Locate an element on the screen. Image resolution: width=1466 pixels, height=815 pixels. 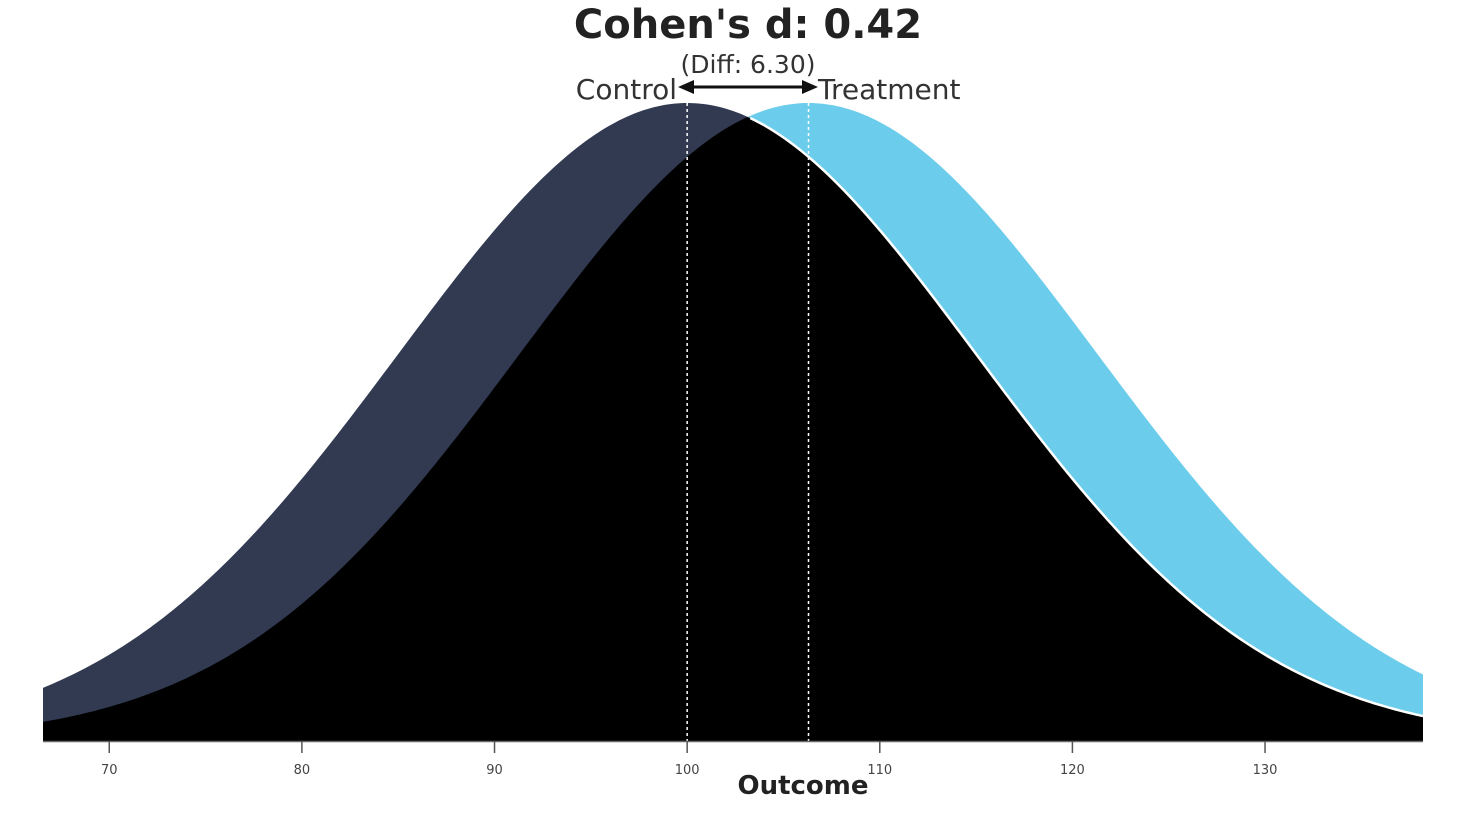
control-label: Control is located at coordinates (626, 89).